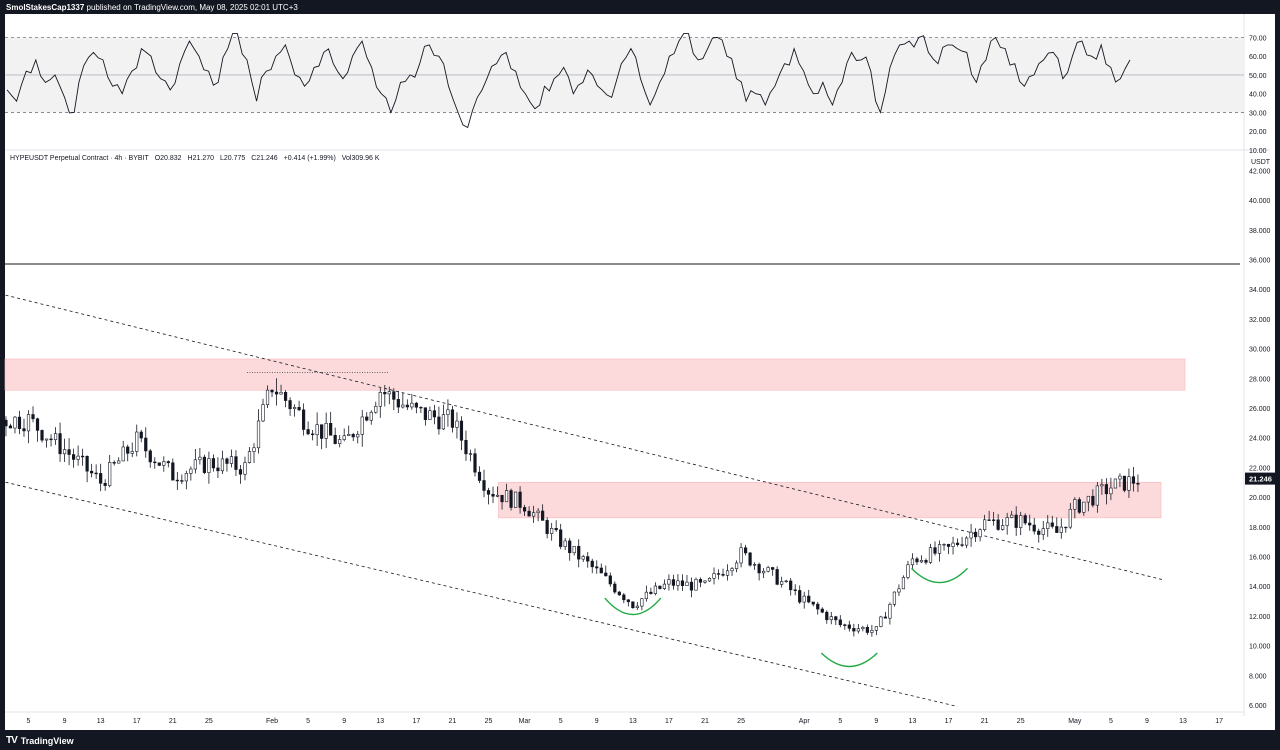 The width and height of the screenshot is (1280, 750). Describe the element at coordinates (1260, 261) in the screenshot. I see `price-tick-label: 36.000` at that location.